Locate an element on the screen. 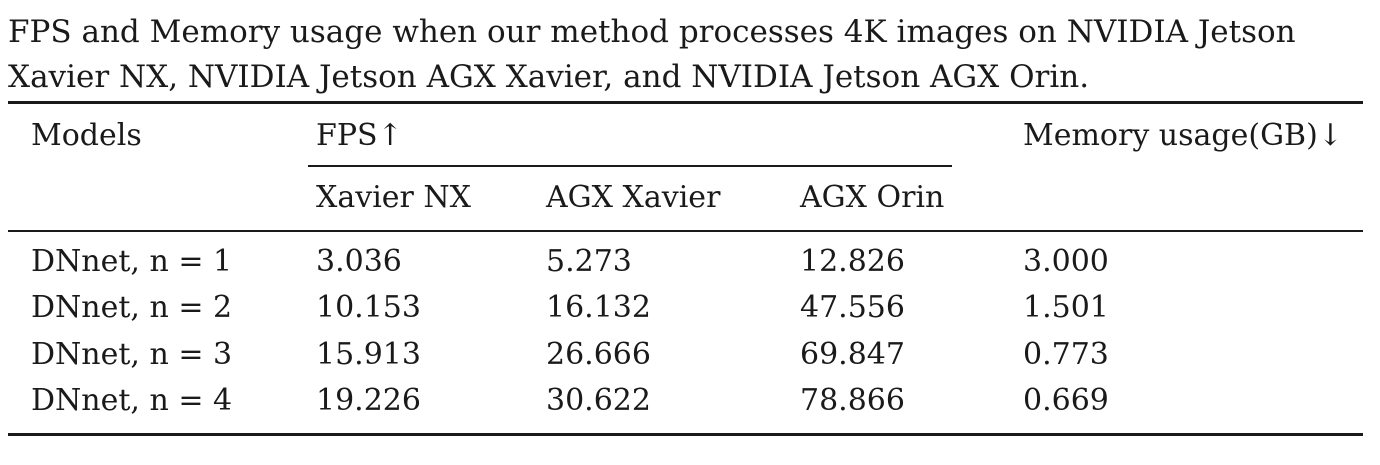 Image resolution: width=1380 pixels, height=465 pixels. header-fps: FPS↑ is located at coordinates (359, 135).